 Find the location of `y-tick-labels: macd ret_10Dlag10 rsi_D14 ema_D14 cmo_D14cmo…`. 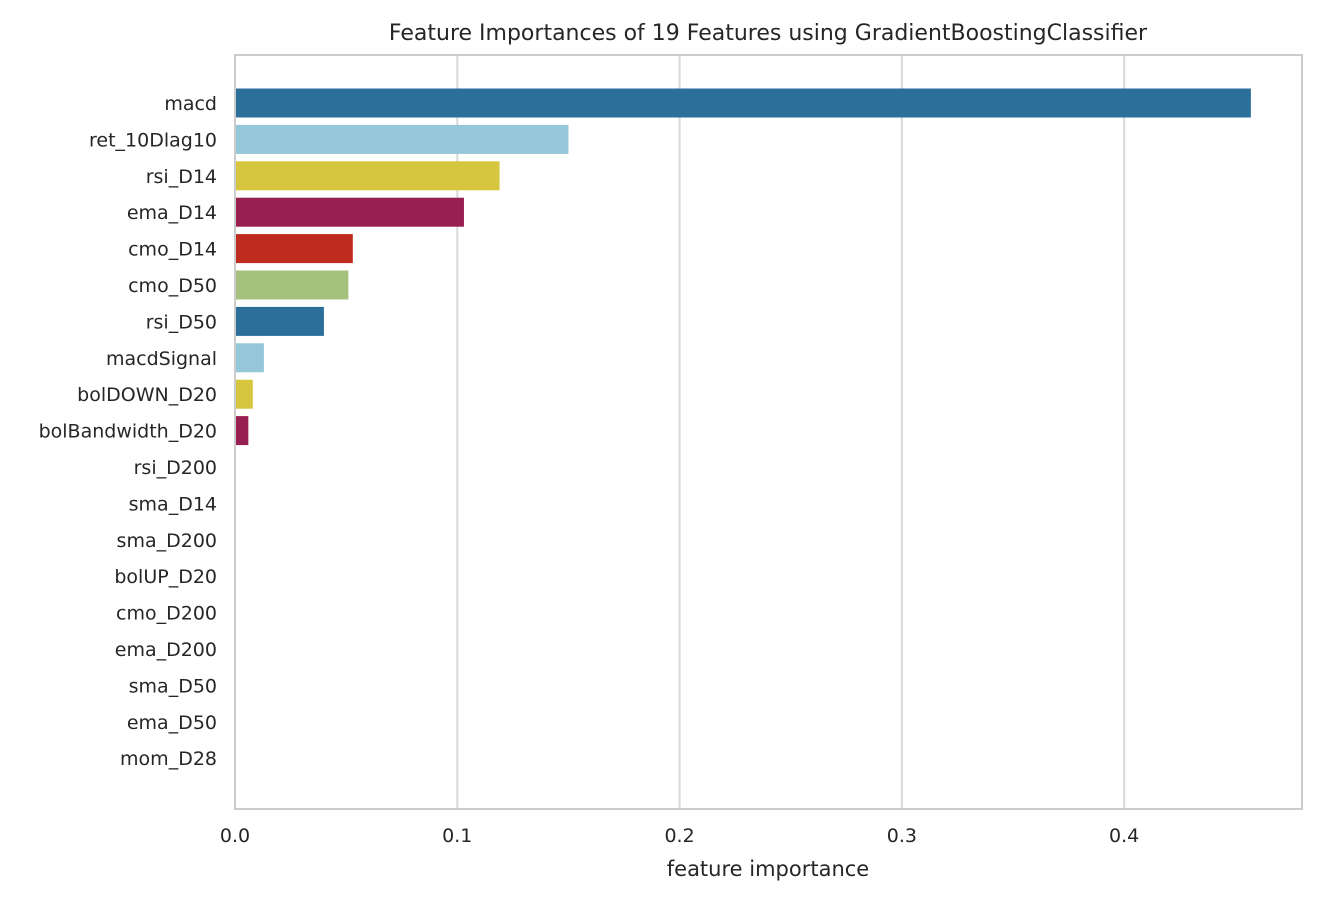

y-tick-labels: macd ret_10Dlag10 rsi_D14 ema_D14 cmo_D14cmo… is located at coordinates (128, 431).